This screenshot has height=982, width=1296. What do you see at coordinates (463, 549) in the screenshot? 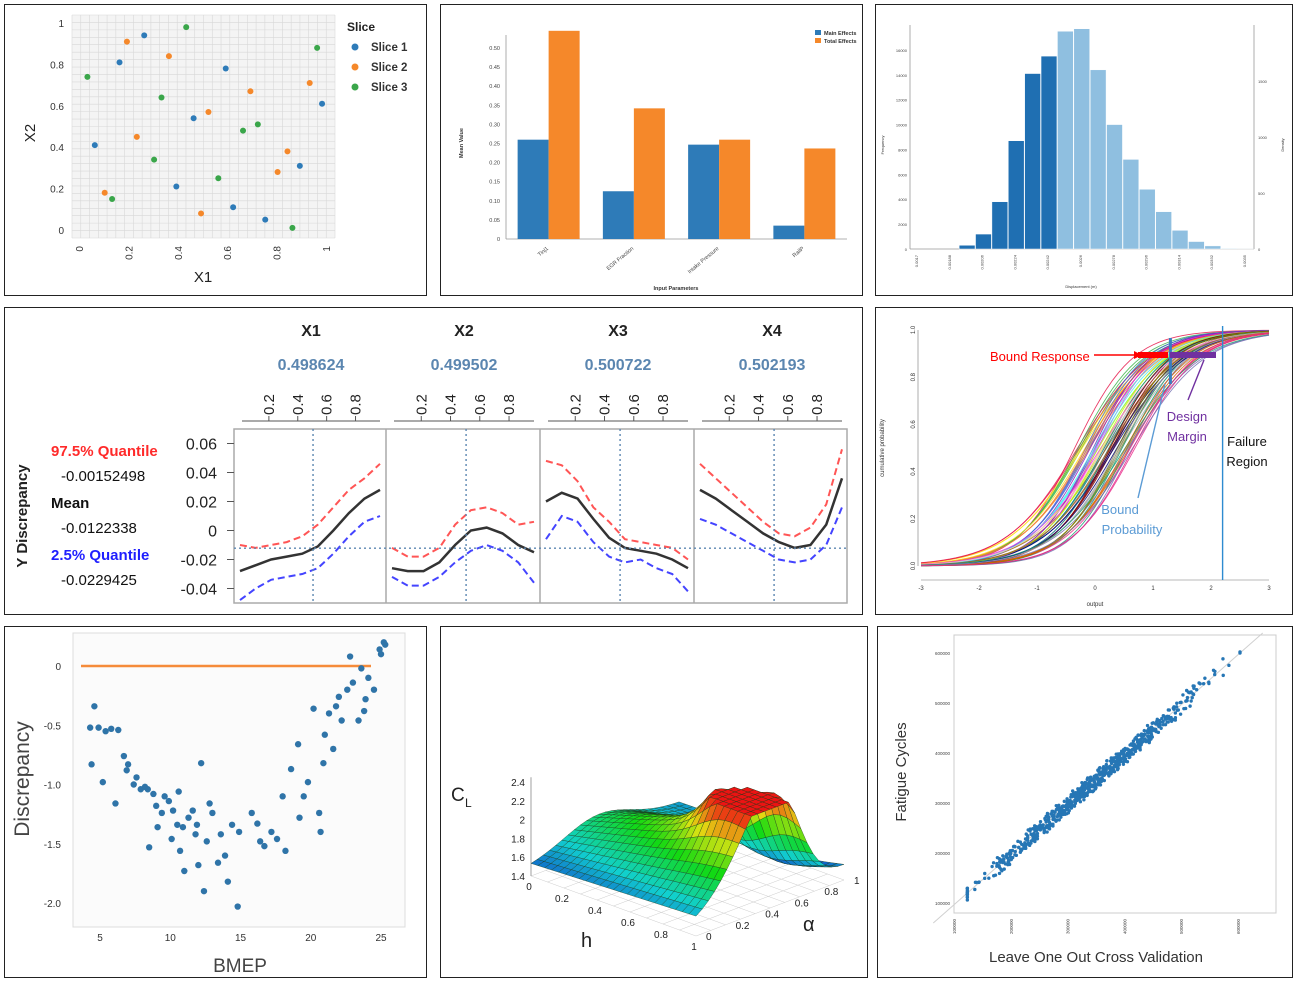
I see `mean-curve` at bounding box center [463, 549].